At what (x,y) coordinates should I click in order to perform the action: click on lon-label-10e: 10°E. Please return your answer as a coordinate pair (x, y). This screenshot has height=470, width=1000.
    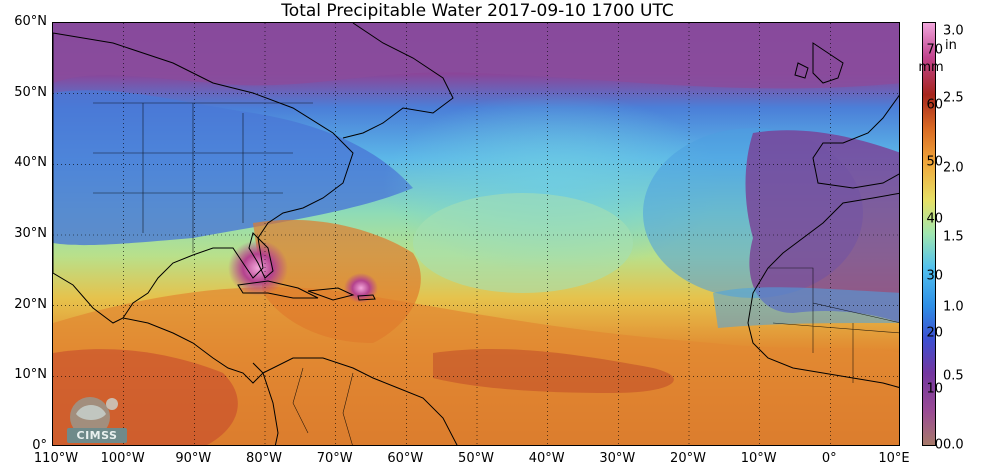
    Looking at the image, I should click on (894, 458).